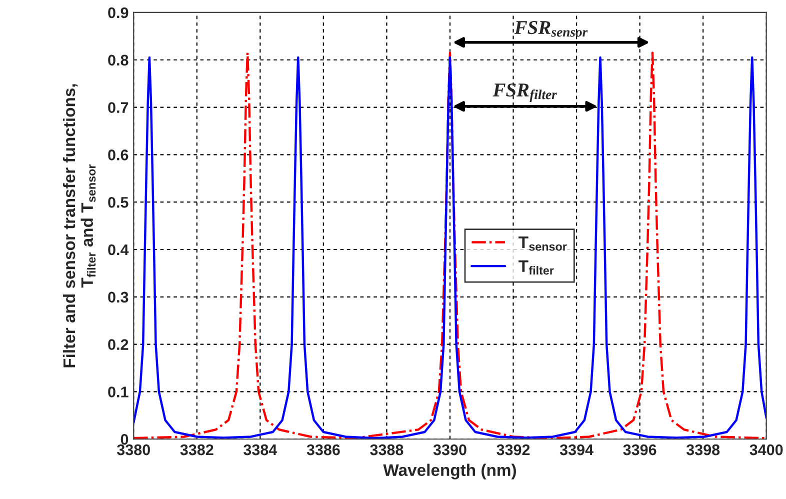 The image size is (786, 499). What do you see at coordinates (133, 450) in the screenshot?
I see `x-tick-label: 3380` at bounding box center [133, 450].